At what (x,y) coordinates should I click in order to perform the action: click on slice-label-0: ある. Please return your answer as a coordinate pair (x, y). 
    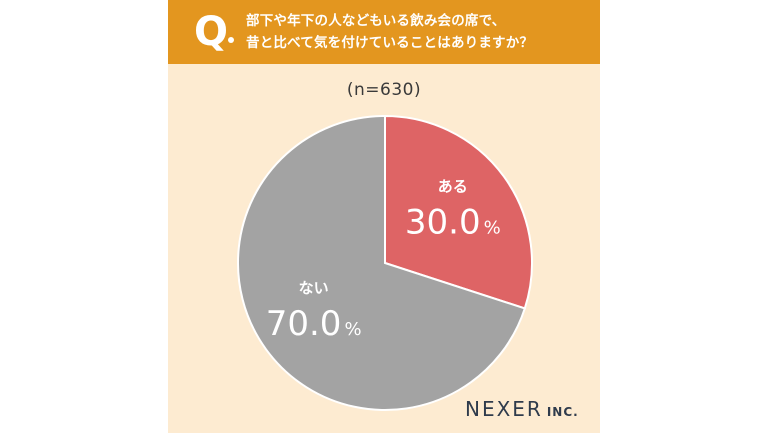
    Looking at the image, I should click on (453, 187).